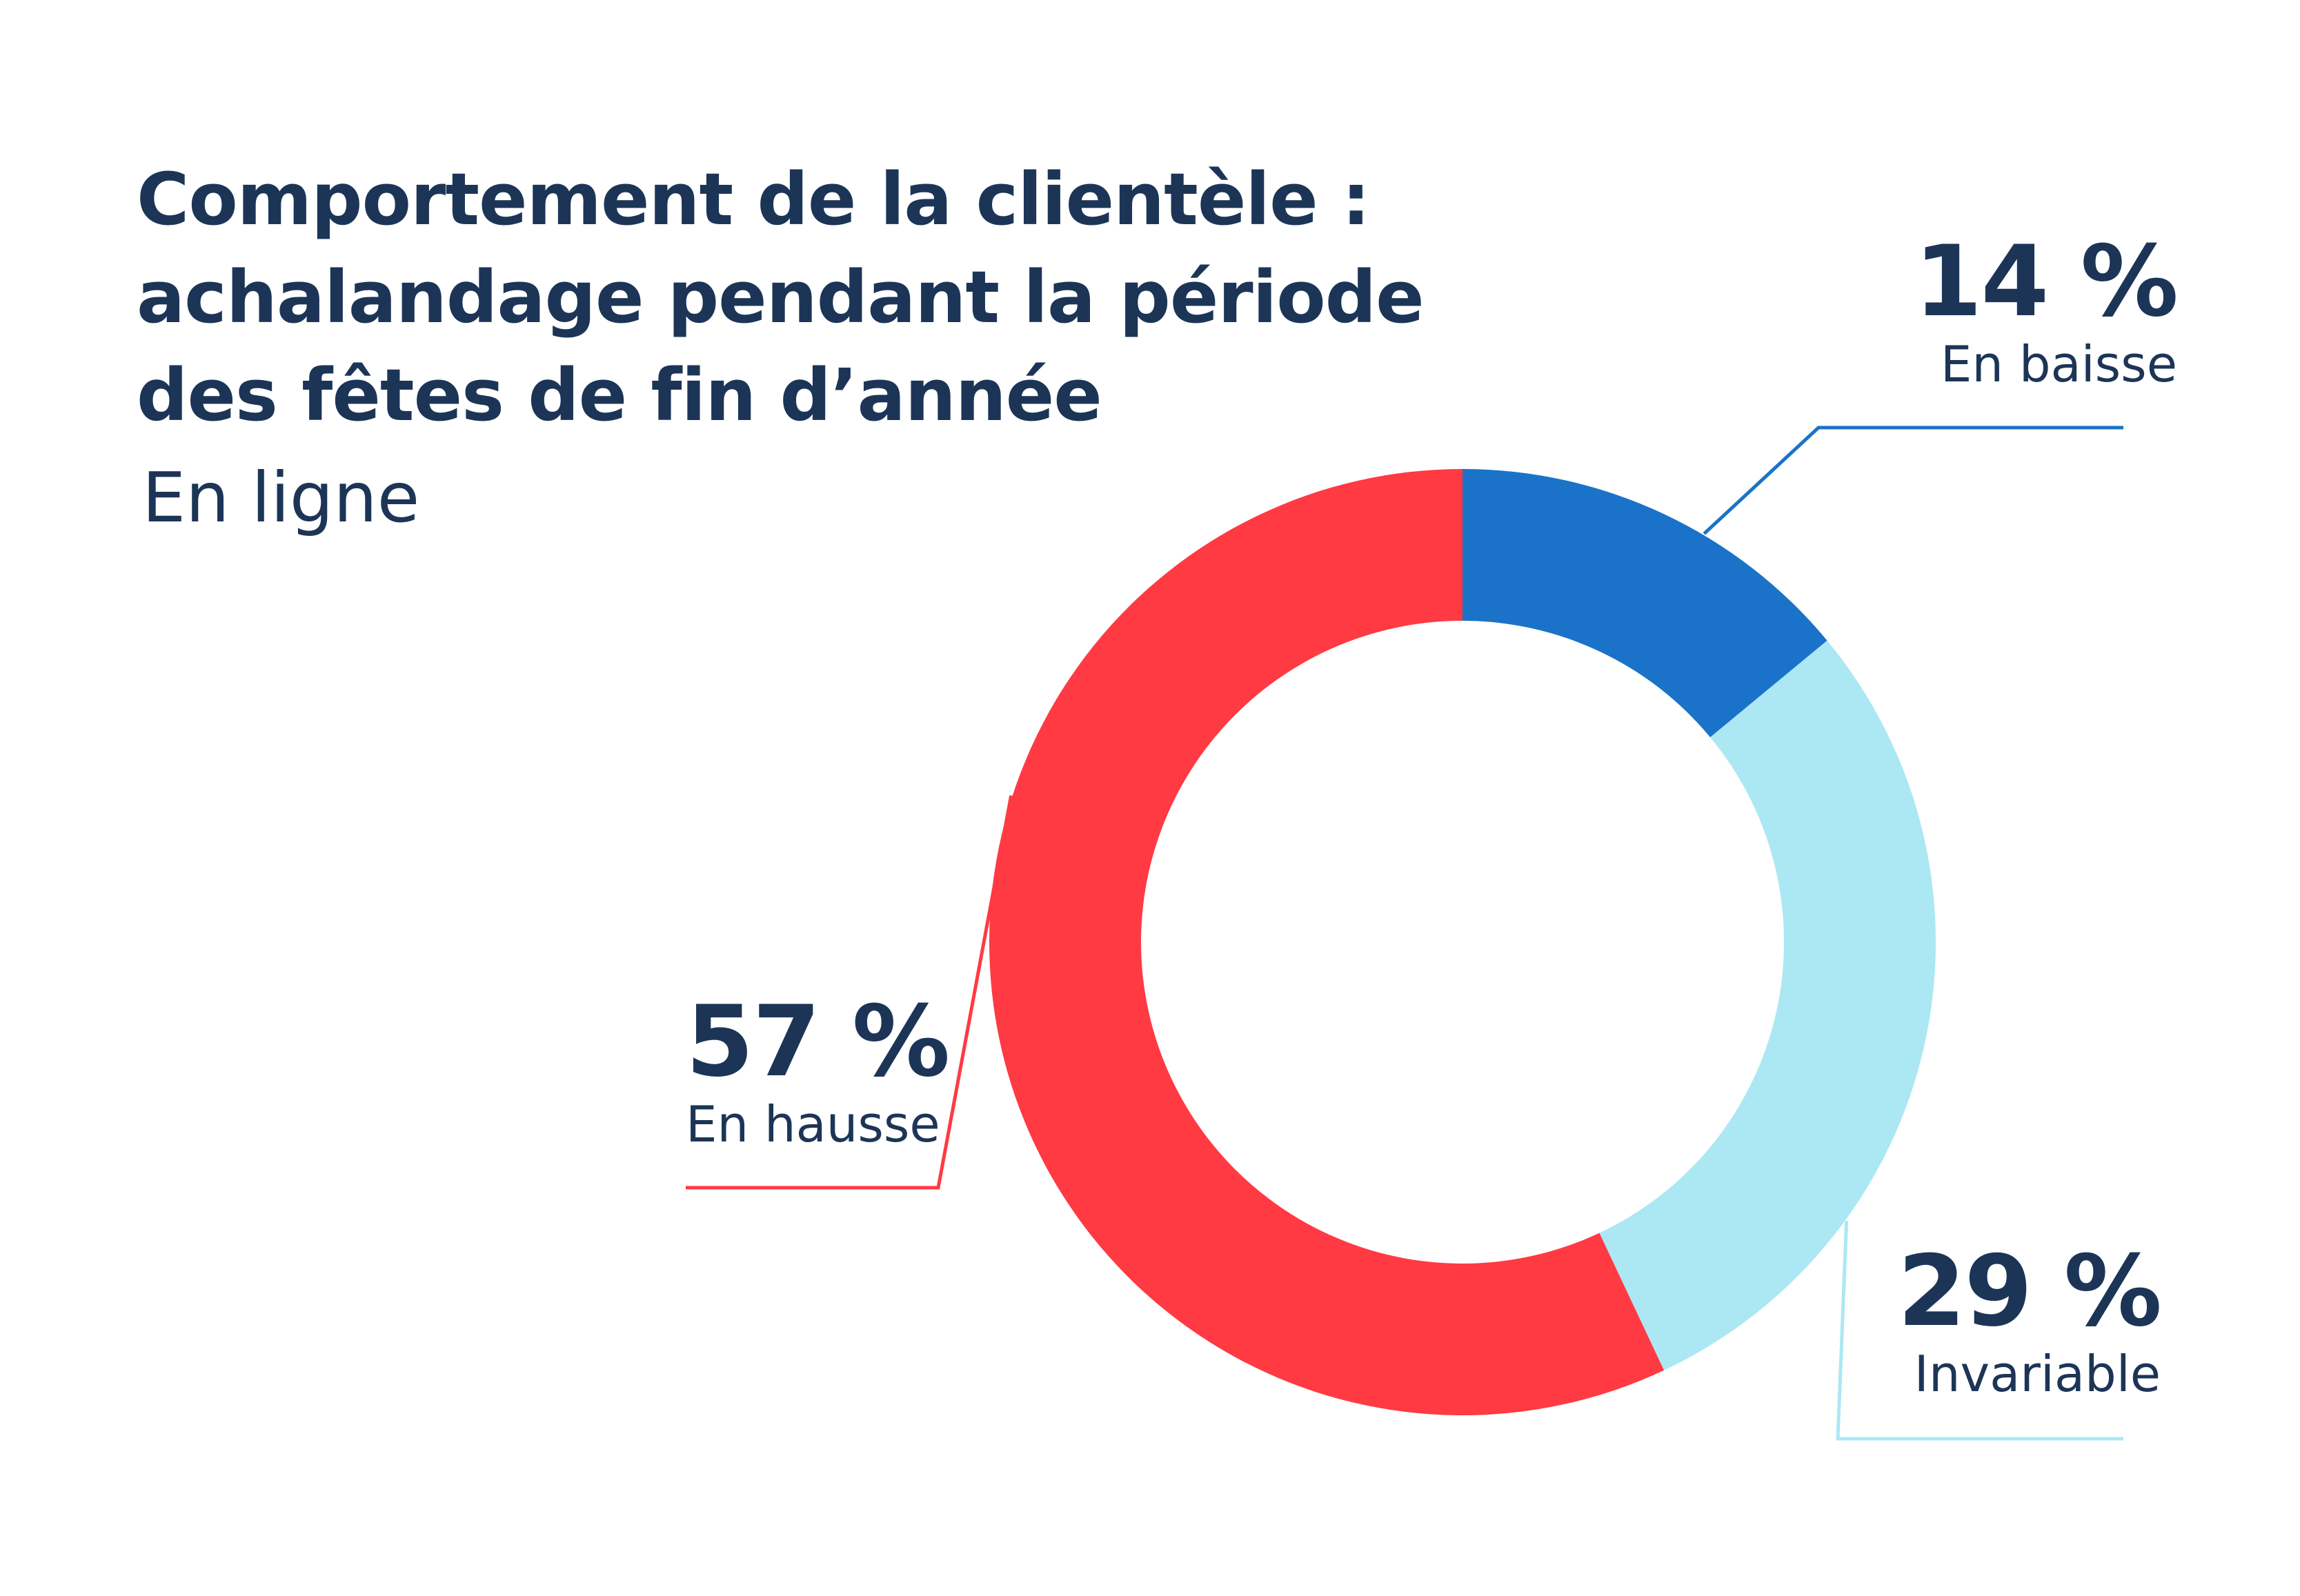 The width and height of the screenshot is (2300, 1596). Describe the element at coordinates (619, 395) in the screenshot. I see `chart-title-line-3: des fêtes de fin d’année` at that location.